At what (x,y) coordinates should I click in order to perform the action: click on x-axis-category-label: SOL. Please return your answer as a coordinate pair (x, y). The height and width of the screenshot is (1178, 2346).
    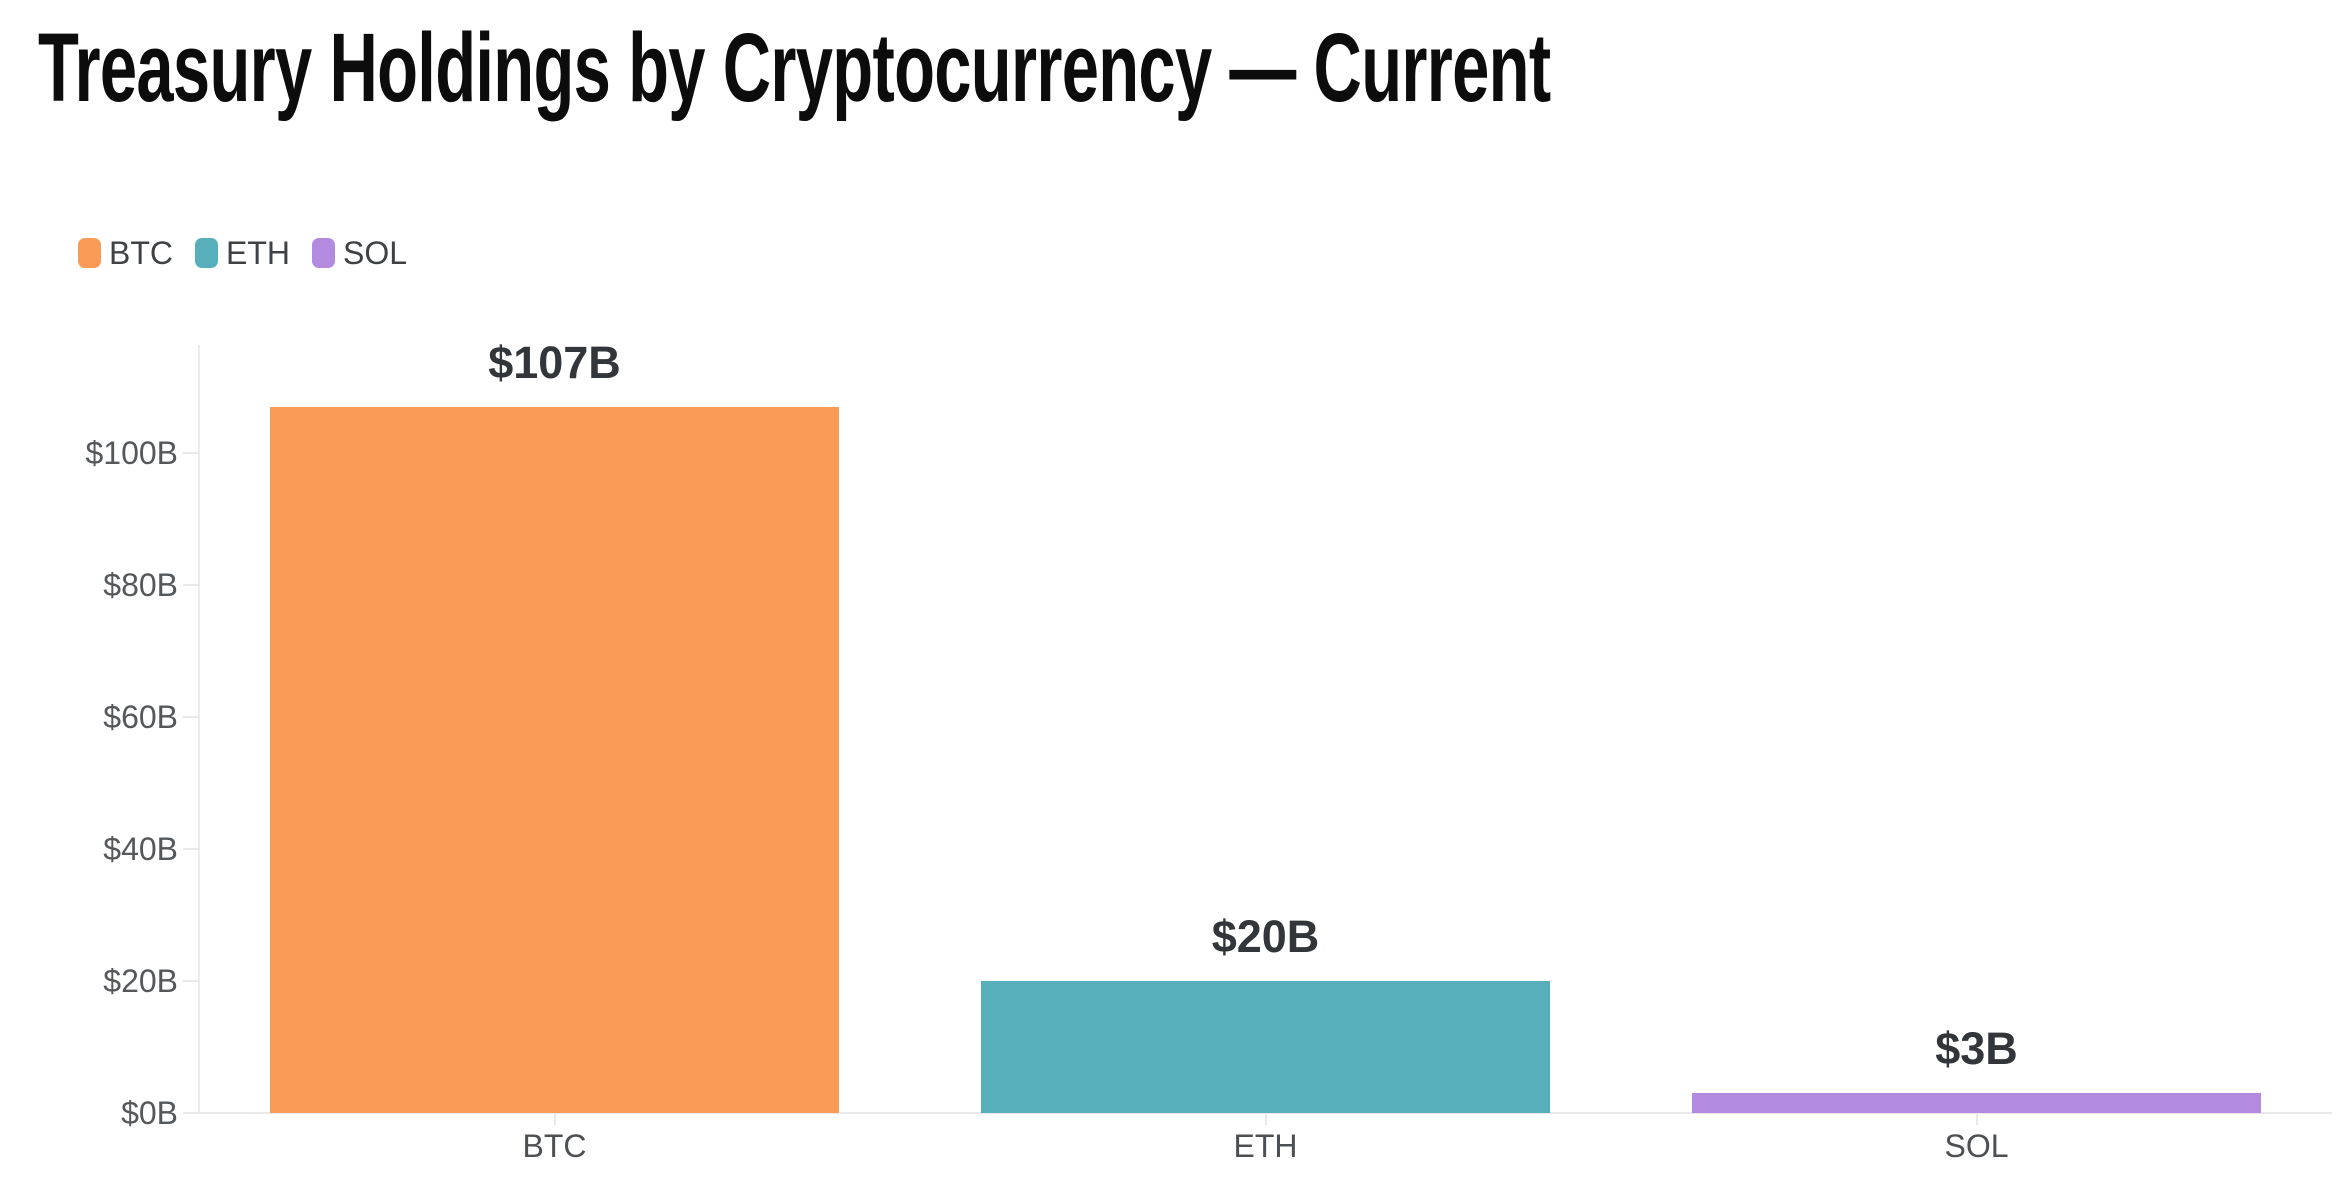
    Looking at the image, I should click on (1976, 1146).